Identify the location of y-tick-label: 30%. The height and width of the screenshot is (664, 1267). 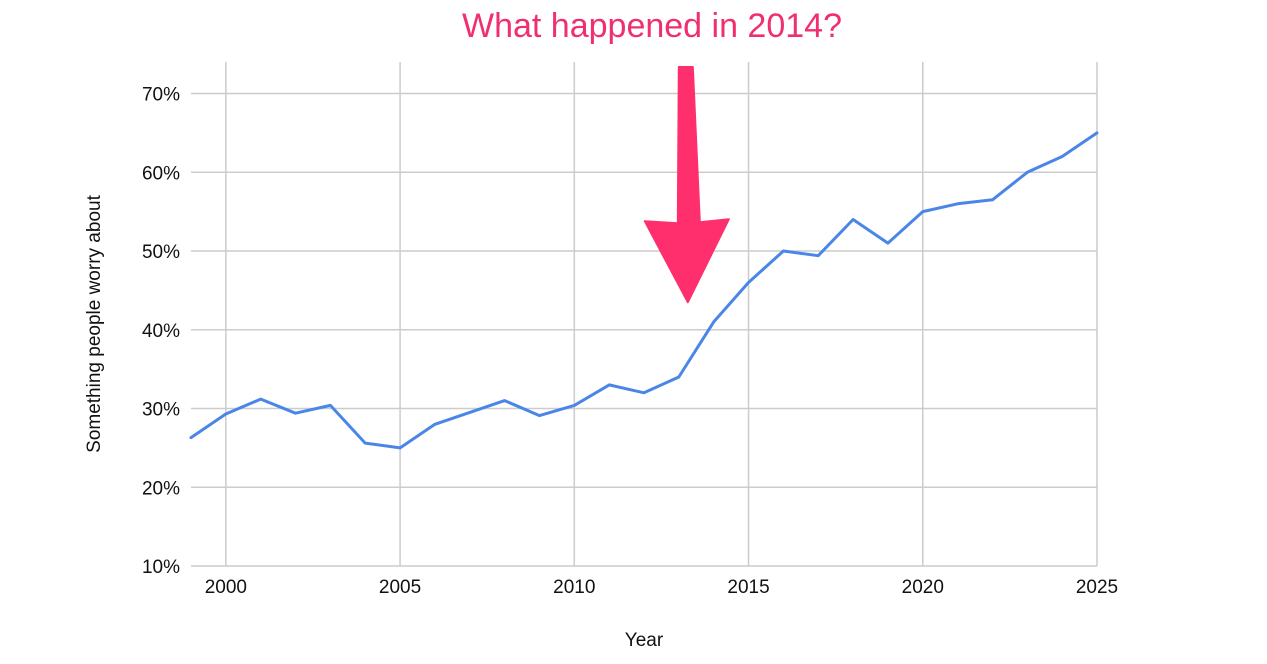
(161, 410).